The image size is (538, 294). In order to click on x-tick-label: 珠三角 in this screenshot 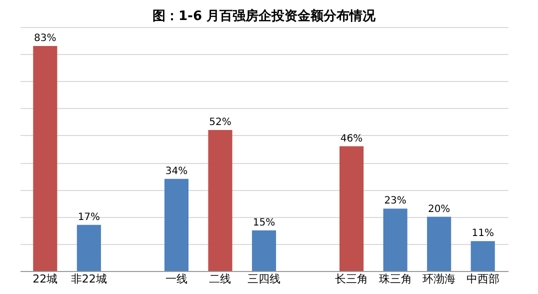, I will do `click(395, 279)`.